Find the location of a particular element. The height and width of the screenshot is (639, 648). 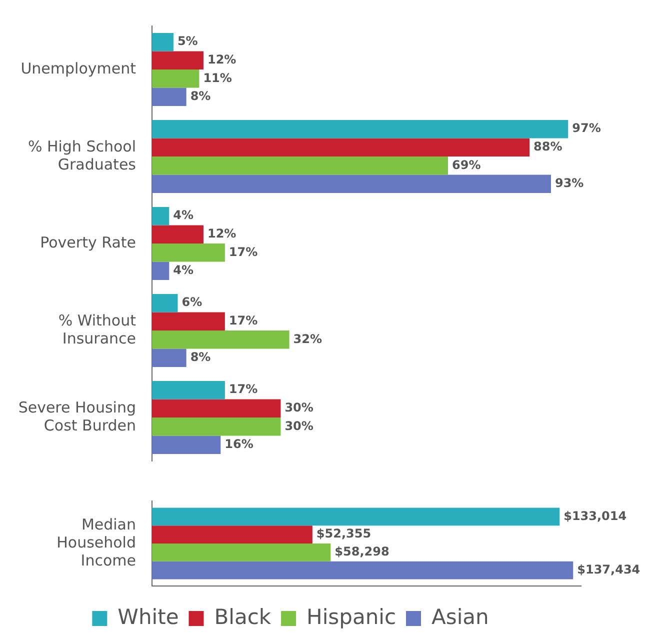

y-tick-label: Severe Housing Cost Burden is located at coordinates (77, 416).